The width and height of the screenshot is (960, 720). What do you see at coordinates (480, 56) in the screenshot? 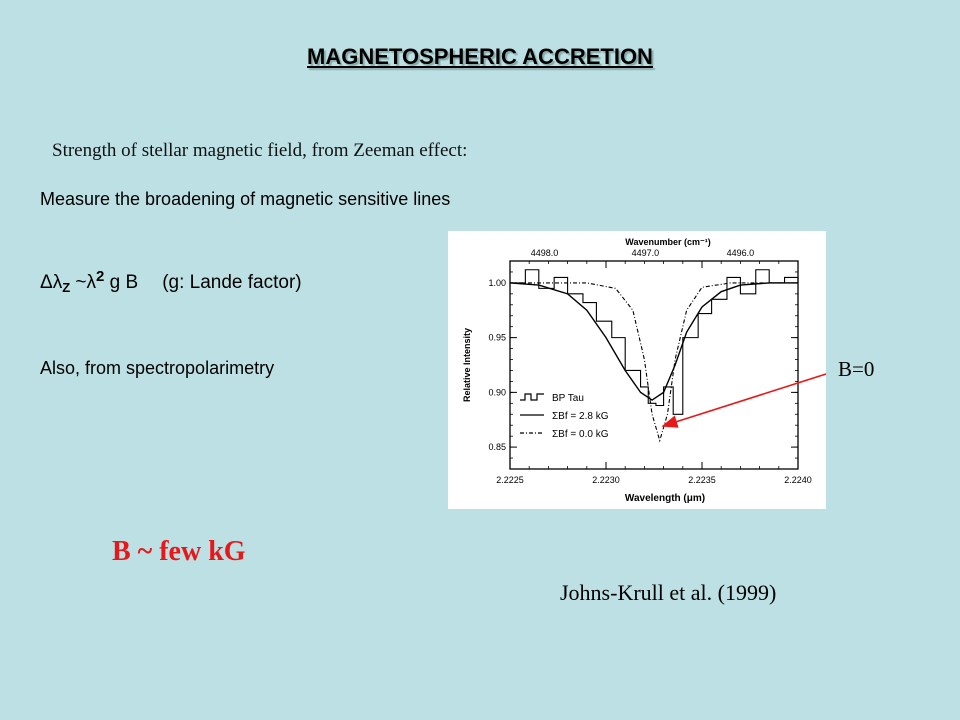
I see `page-title: MAGNETOSPHERIC ACCRETION` at bounding box center [480, 56].